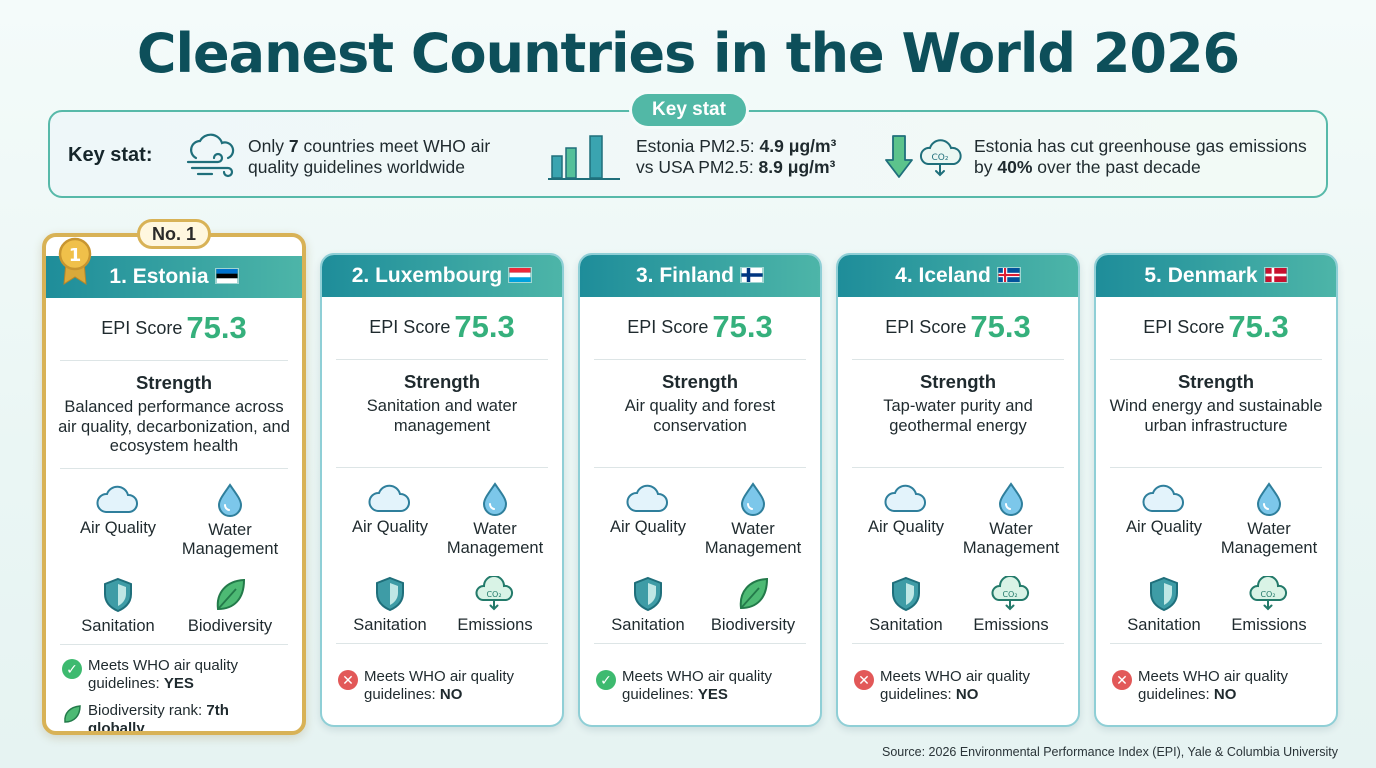  Describe the element at coordinates (1201, 275) in the screenshot. I see `country-name: 5. Denmark` at that location.